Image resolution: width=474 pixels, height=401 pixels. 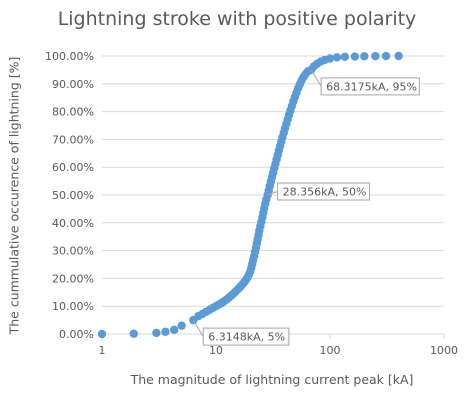 I want to click on y-tick-label: 10.00%, so click(x=73, y=306).